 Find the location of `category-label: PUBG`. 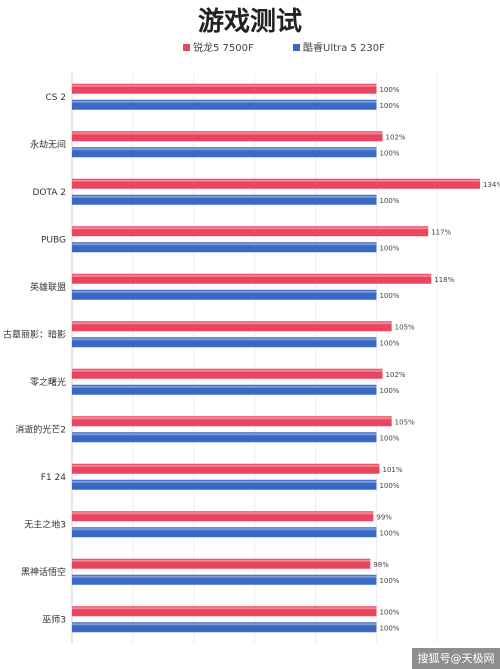

category-label: PUBG is located at coordinates (53, 240).